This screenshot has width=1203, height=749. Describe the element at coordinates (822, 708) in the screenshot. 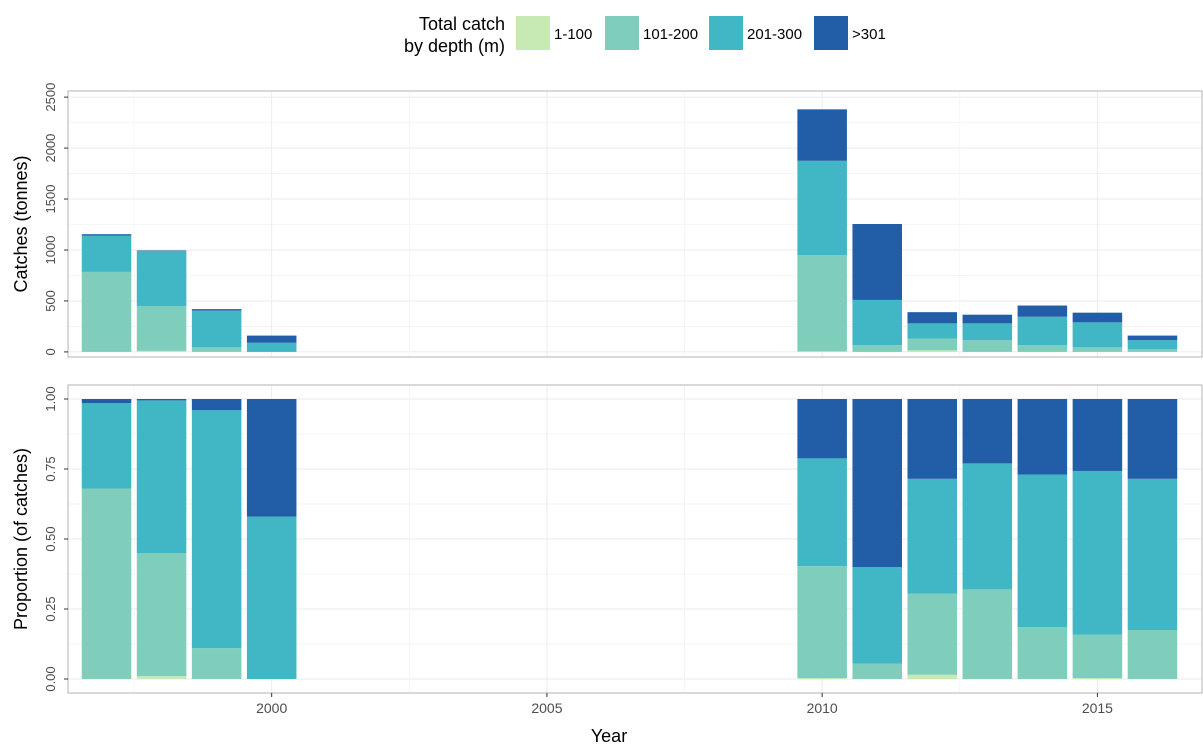

I see `proportion-xtick-label: 2010` at that location.